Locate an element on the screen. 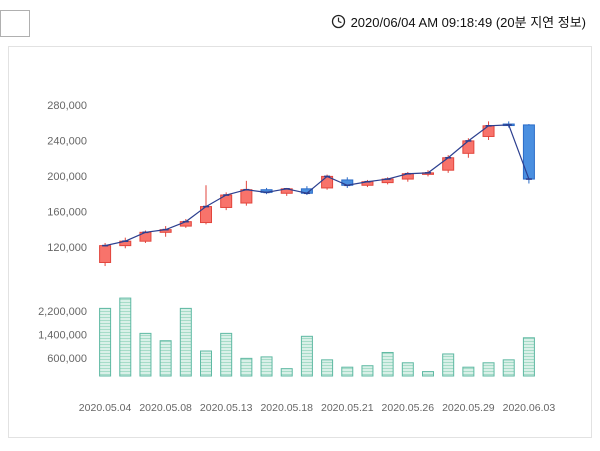 The height and width of the screenshot is (451, 600). timestamp: 2020/06/04 AM 09:18:49 (20분 지연 정보) is located at coordinates (468, 22).